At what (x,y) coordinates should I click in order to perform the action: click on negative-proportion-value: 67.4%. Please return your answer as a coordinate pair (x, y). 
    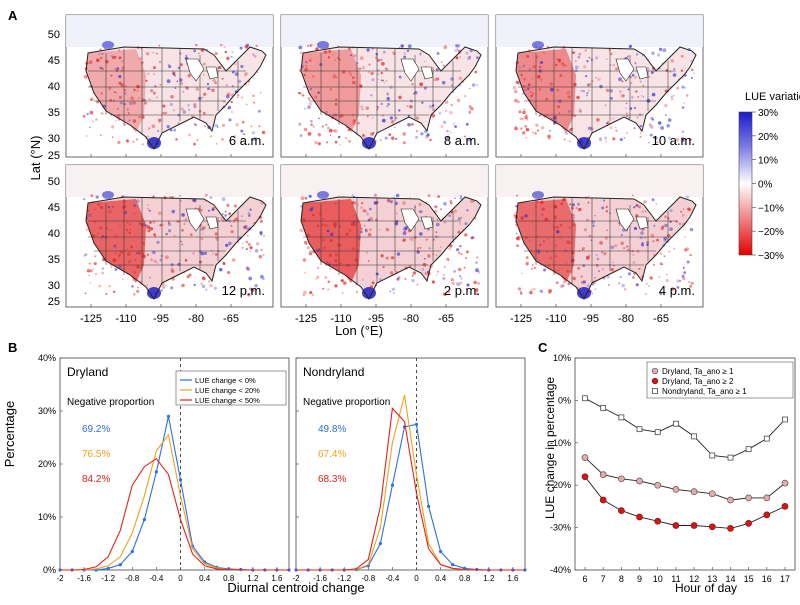
    Looking at the image, I should click on (332, 454).